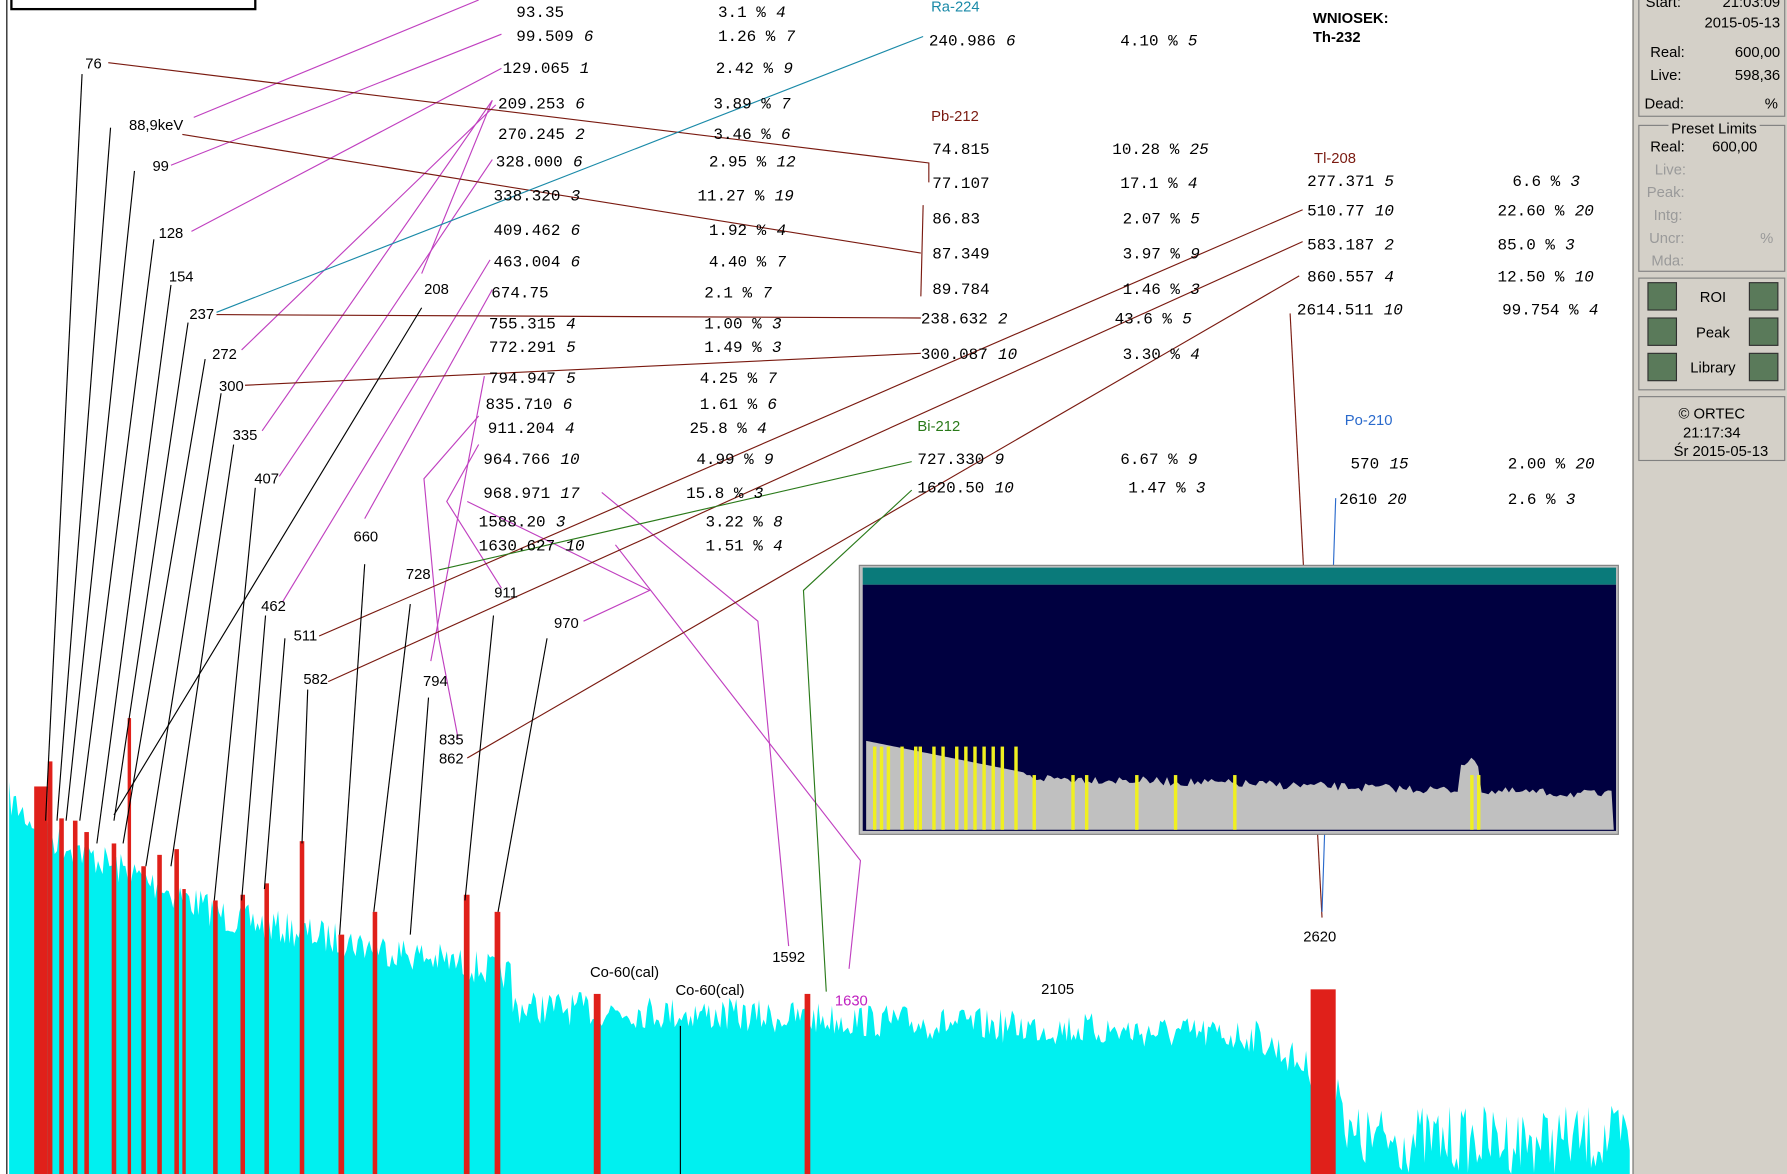 The height and width of the screenshot is (1174, 1787). What do you see at coordinates (1757, 53) in the screenshot?
I see `value: 600,00` at bounding box center [1757, 53].